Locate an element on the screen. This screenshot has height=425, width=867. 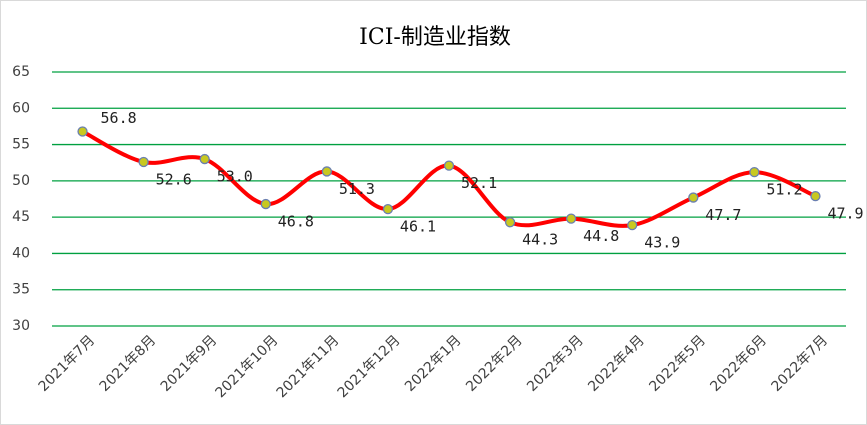
value-label: 51.2 is located at coordinates (784, 190).